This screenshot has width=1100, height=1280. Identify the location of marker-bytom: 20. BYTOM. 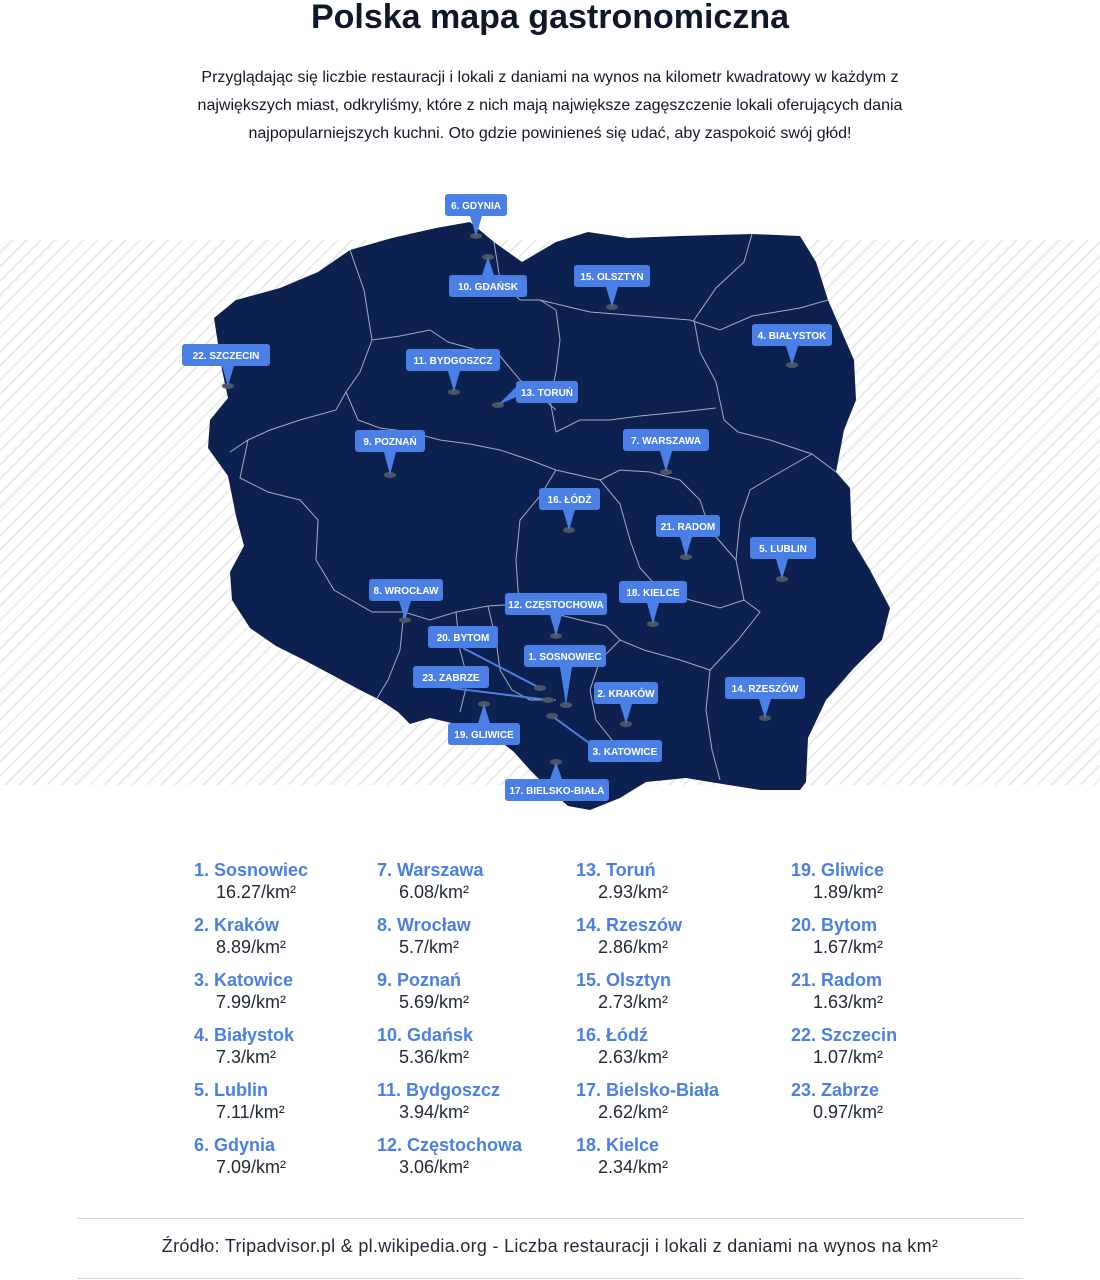
(487, 658).